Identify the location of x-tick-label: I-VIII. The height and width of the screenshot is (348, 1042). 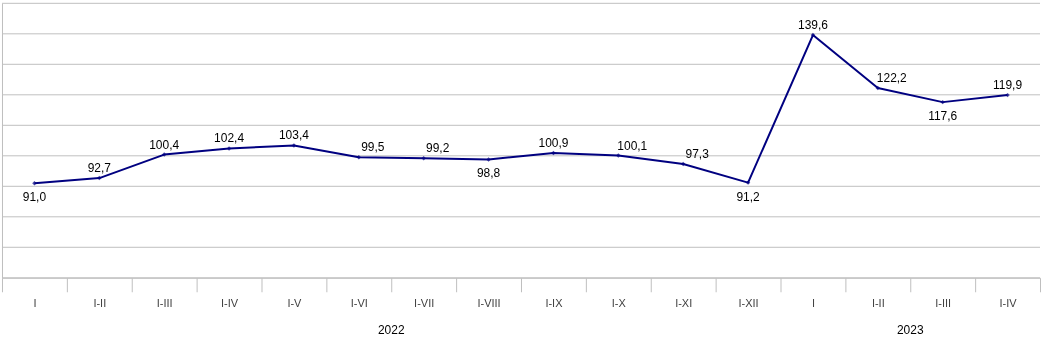
(489, 303).